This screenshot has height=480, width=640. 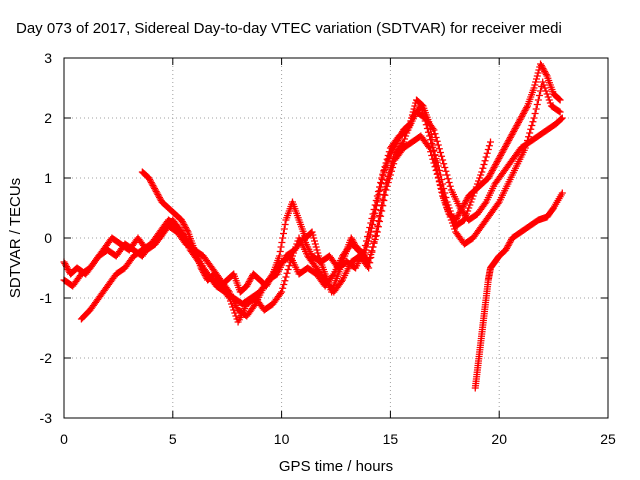 What do you see at coordinates (46, 298) in the screenshot?
I see `y-tick-label: -1` at bounding box center [46, 298].